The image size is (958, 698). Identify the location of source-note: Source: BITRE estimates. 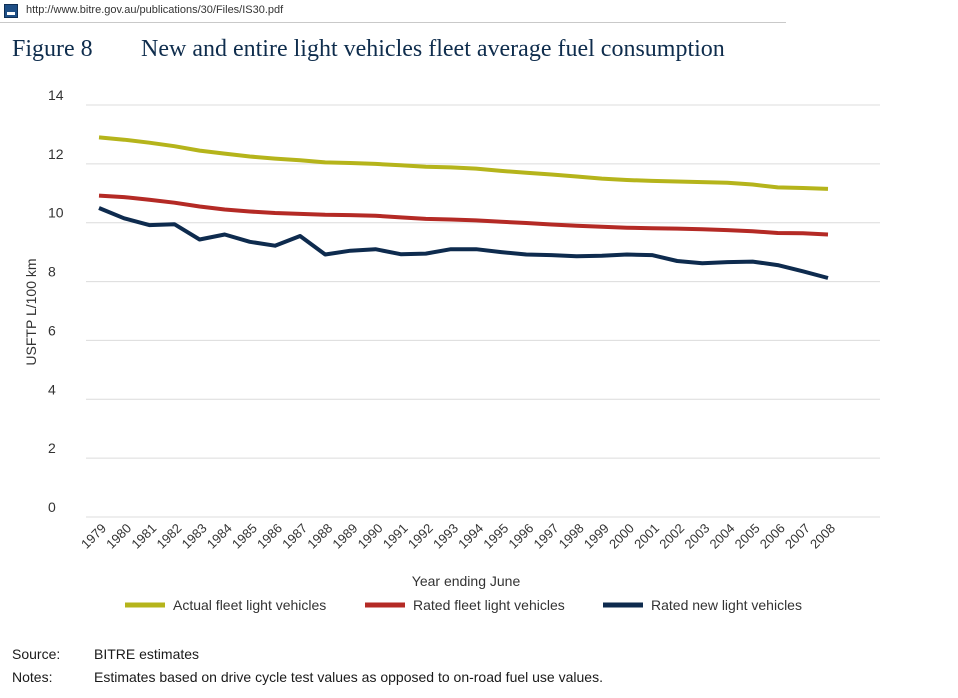
(105, 654).